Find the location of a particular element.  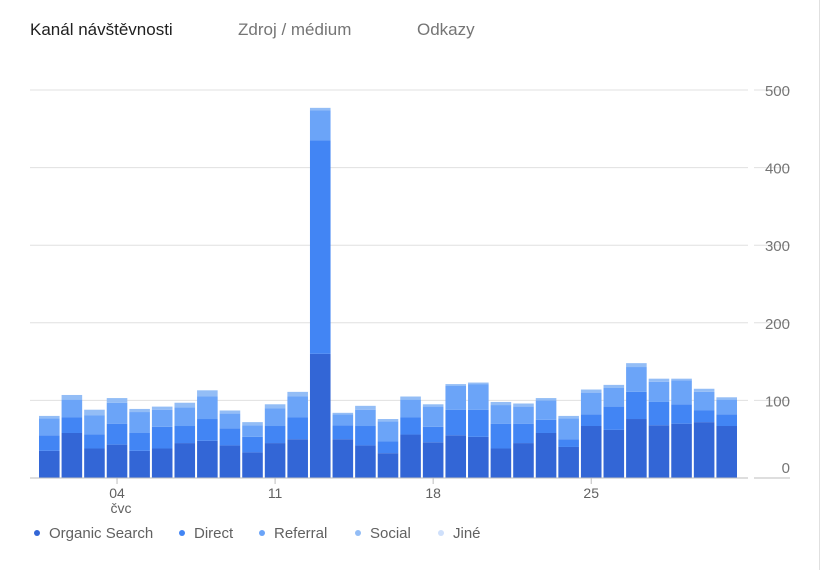

y-tick-label: 100 is located at coordinates (777, 401).